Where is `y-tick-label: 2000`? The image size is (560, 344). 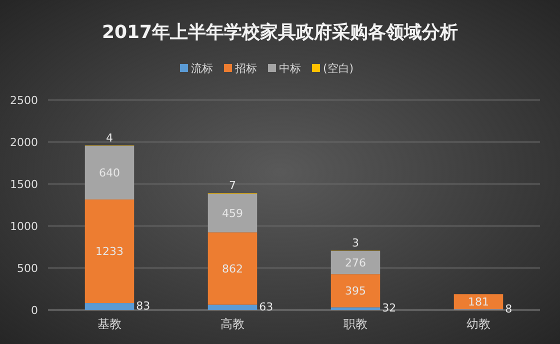 y-tick-label: 2000 is located at coordinates (24, 142).